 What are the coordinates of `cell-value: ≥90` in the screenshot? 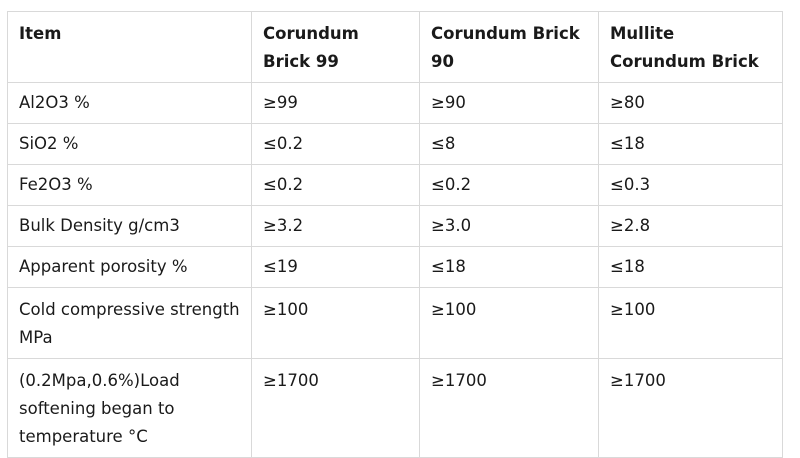 It's located at (509, 103).